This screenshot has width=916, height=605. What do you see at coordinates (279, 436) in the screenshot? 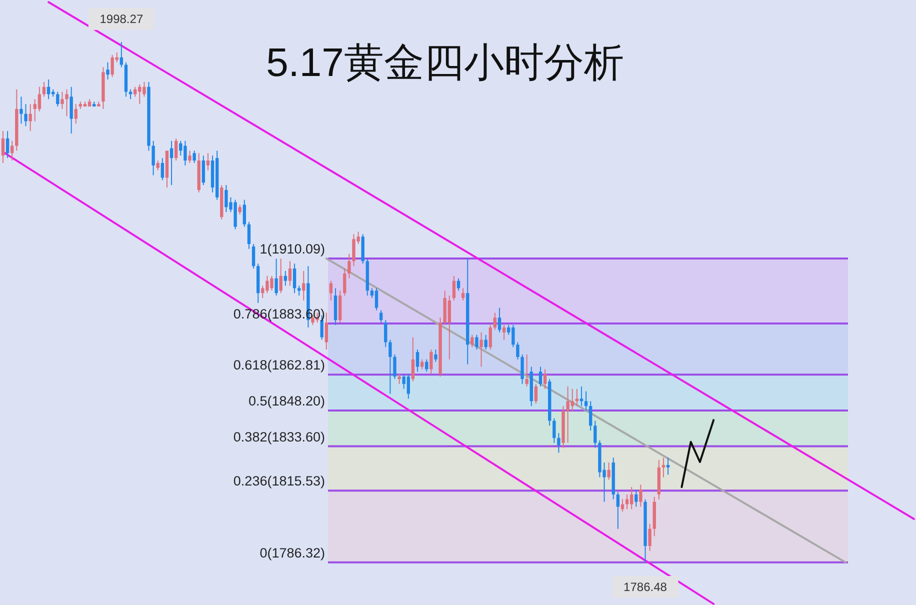
I see `ref-line-label: 0.382(1833.60)` at bounding box center [279, 436].